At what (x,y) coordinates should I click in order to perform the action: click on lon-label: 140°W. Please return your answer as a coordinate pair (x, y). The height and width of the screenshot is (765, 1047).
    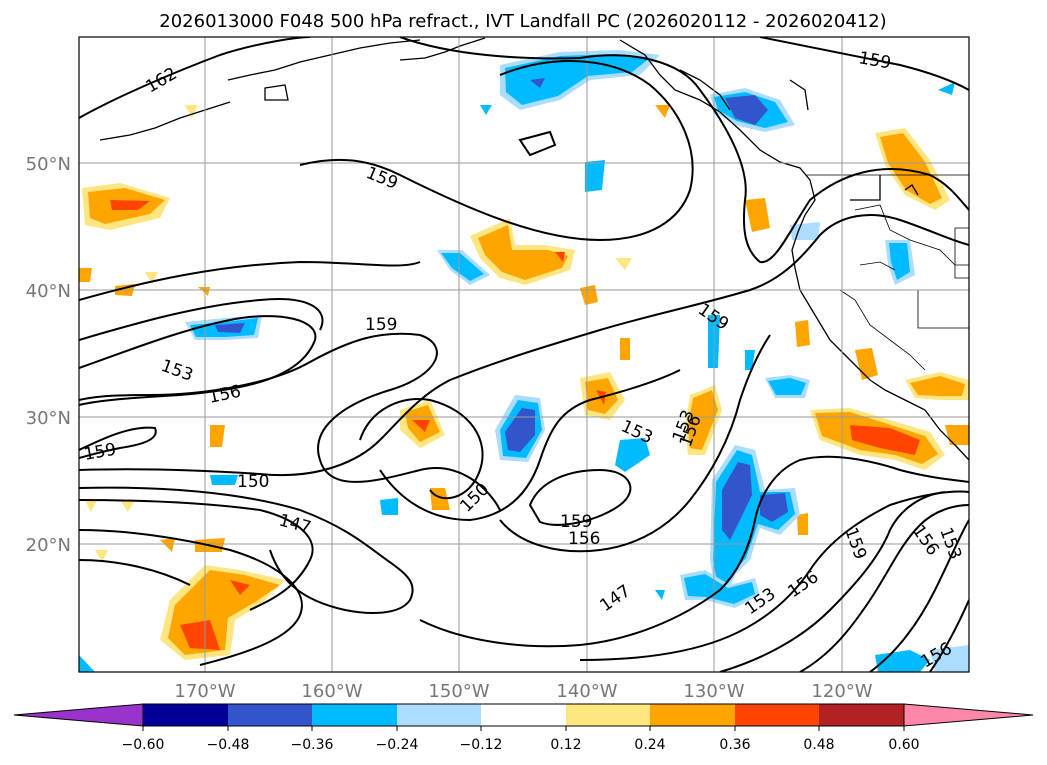
    Looking at the image, I should click on (586, 691).